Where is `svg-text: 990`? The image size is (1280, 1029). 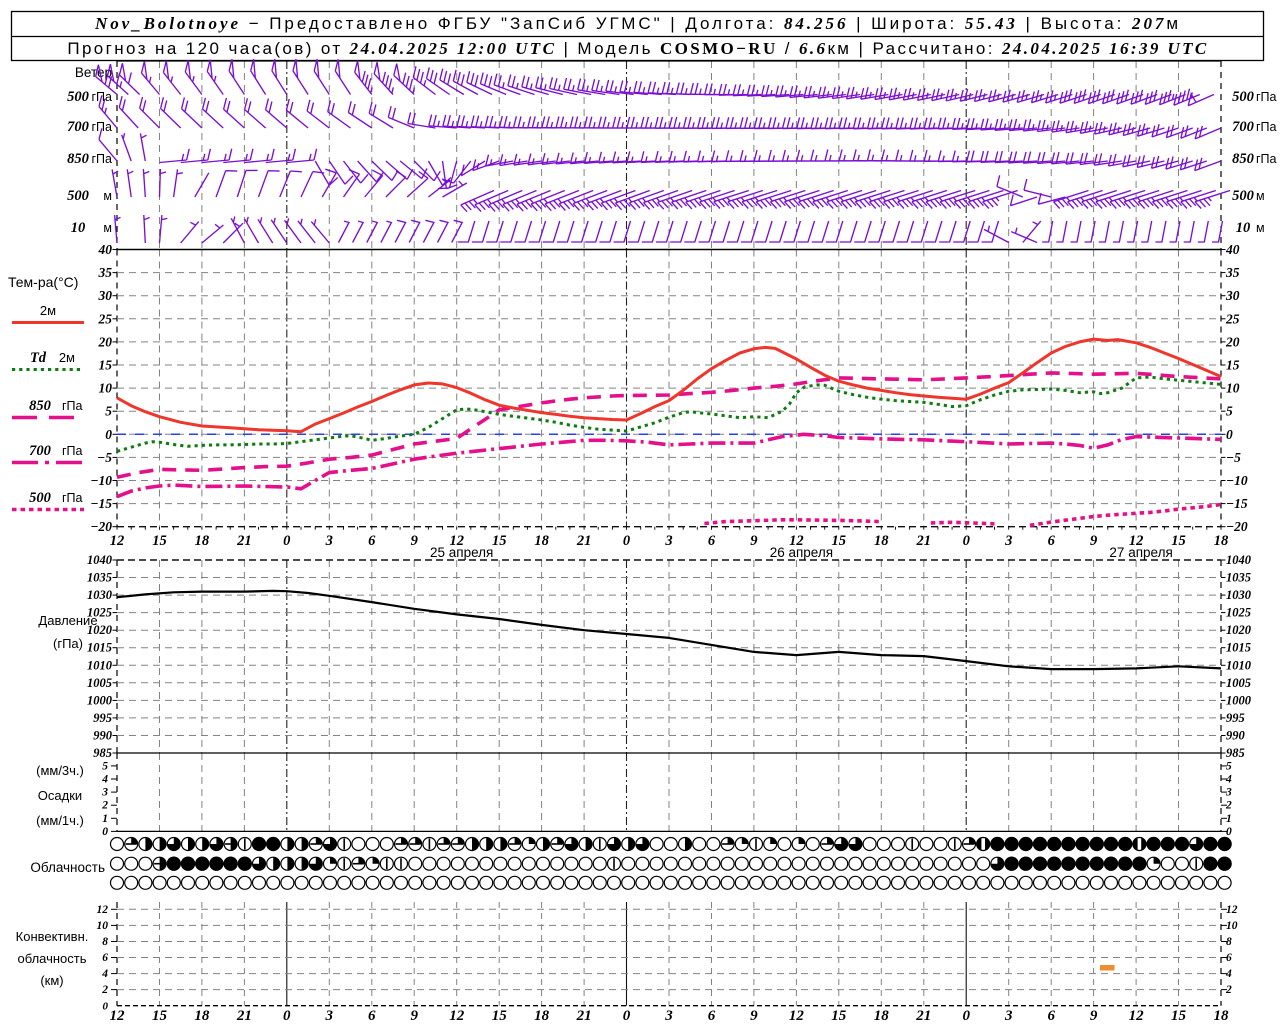 svg-text: 990 is located at coordinates (1236, 736).